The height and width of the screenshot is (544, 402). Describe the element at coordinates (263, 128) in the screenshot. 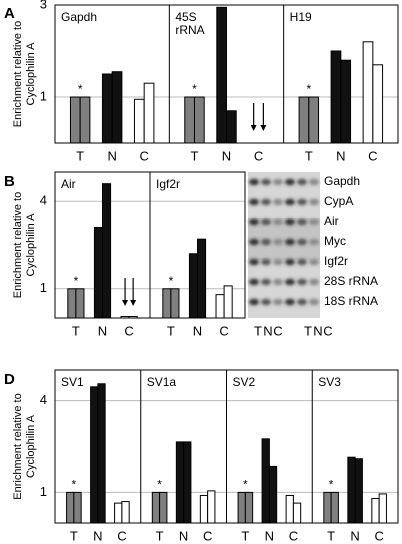

I see `arrow-head` at that location.